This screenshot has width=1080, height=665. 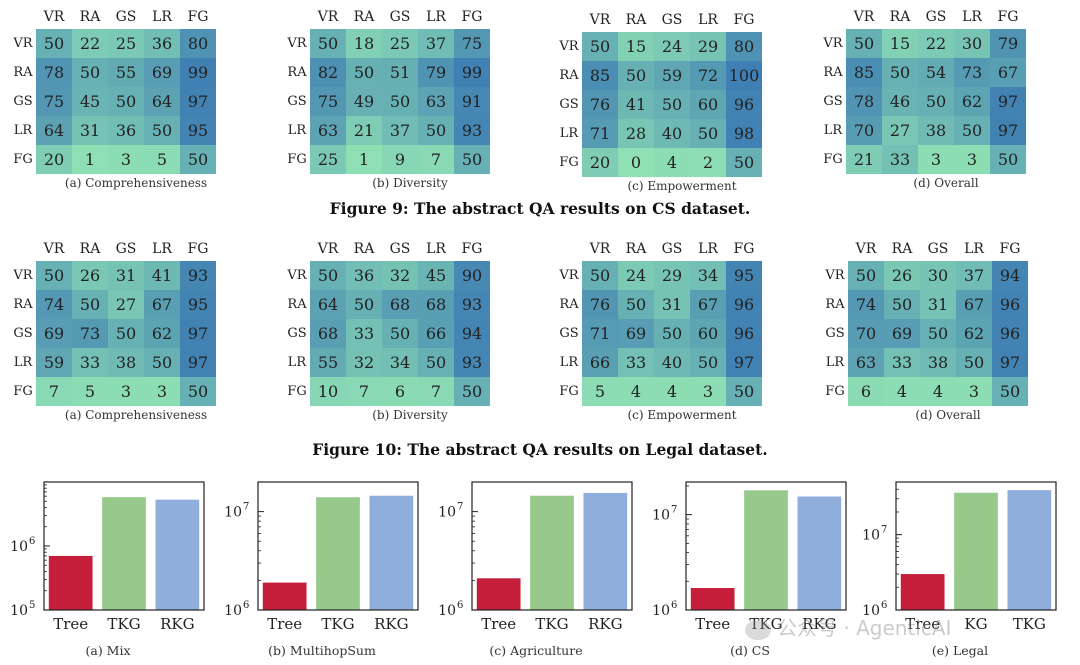 What do you see at coordinates (32, 541) in the screenshot?
I see `y-tick-label-exponent: 6` at bounding box center [32, 541].